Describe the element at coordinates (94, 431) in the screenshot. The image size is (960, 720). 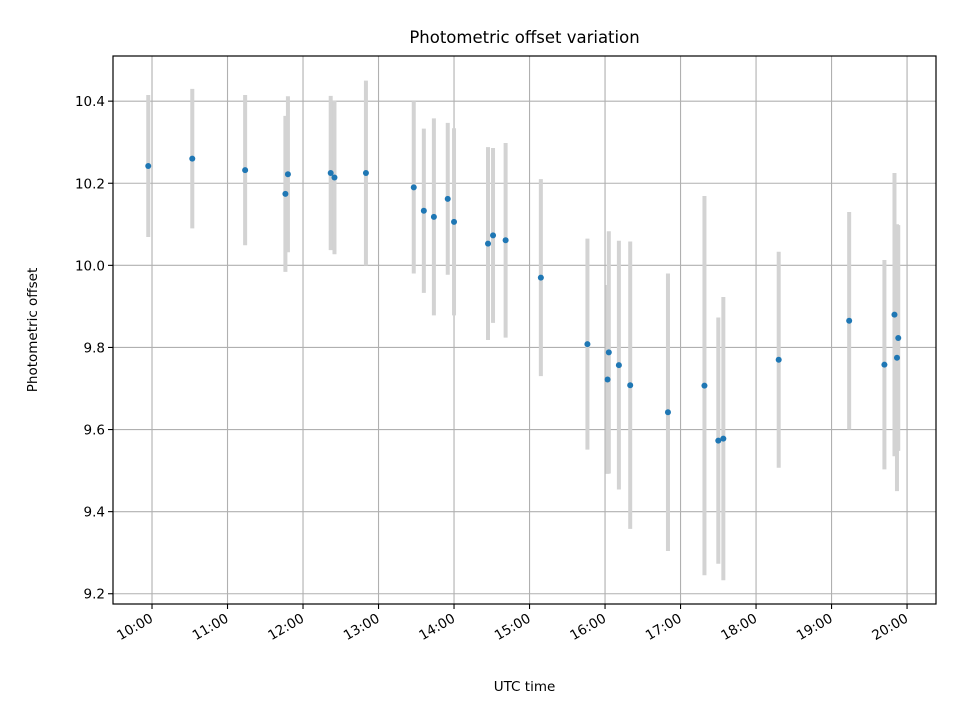
I see `y-tick-label: 9.6` at that location.